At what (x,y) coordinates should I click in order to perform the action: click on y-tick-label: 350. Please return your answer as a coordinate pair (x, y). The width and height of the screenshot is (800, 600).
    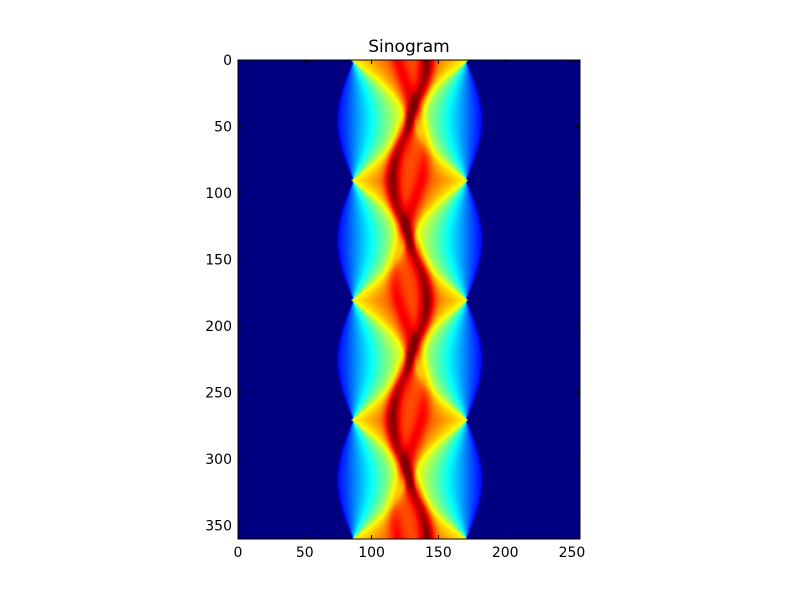
    Looking at the image, I should click on (218, 527).